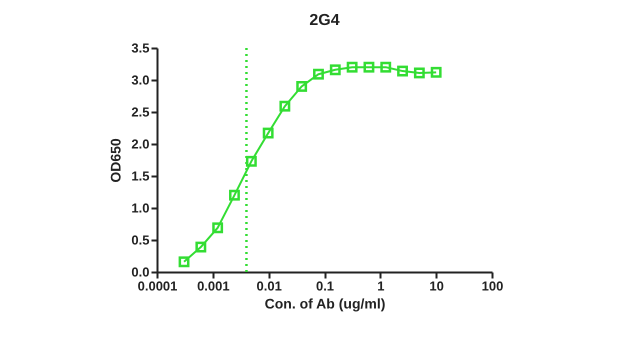  Describe the element at coordinates (380, 286) in the screenshot. I see `x-tick-label: 1` at that location.